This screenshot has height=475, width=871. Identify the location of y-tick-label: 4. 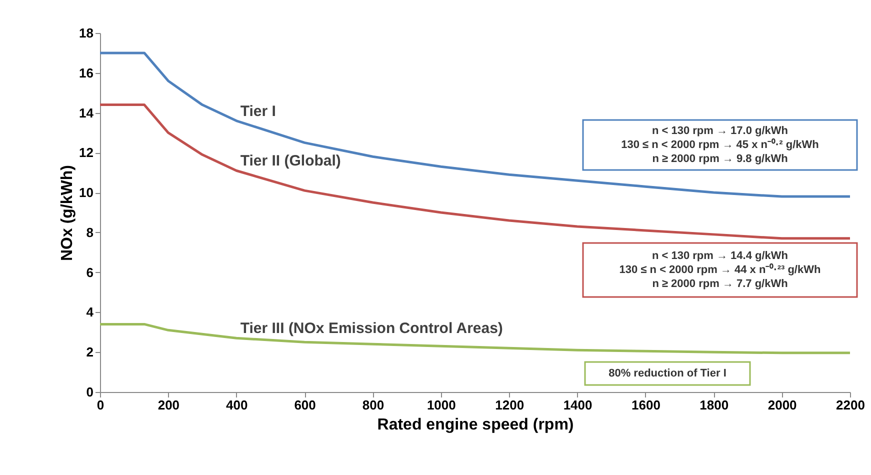
(90, 312).